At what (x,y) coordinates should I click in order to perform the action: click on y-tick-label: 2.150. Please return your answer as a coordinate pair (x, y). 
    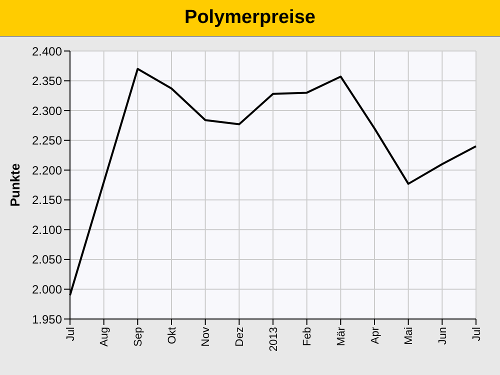
    Looking at the image, I should click on (47, 200).